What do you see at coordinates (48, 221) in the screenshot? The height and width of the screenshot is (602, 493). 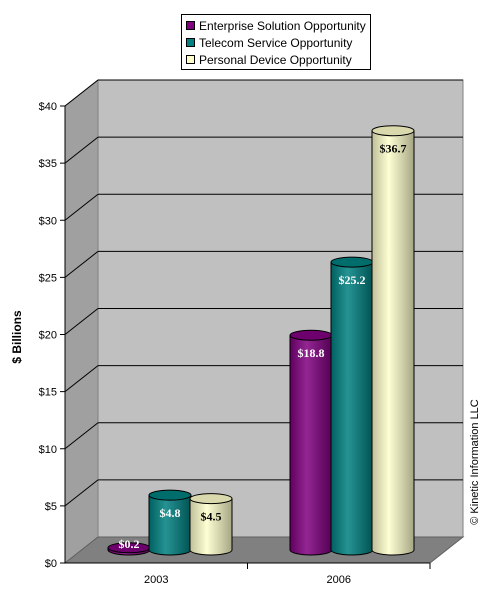 I see `y-tick-label: $30` at bounding box center [48, 221].